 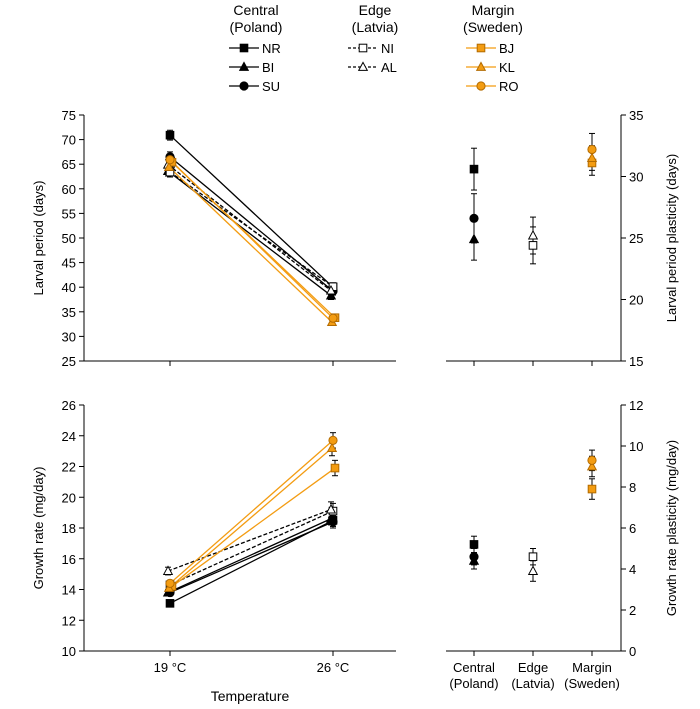 What do you see at coordinates (473, 683) in the screenshot?
I see `x-tick-label: (Poland)` at bounding box center [473, 683].